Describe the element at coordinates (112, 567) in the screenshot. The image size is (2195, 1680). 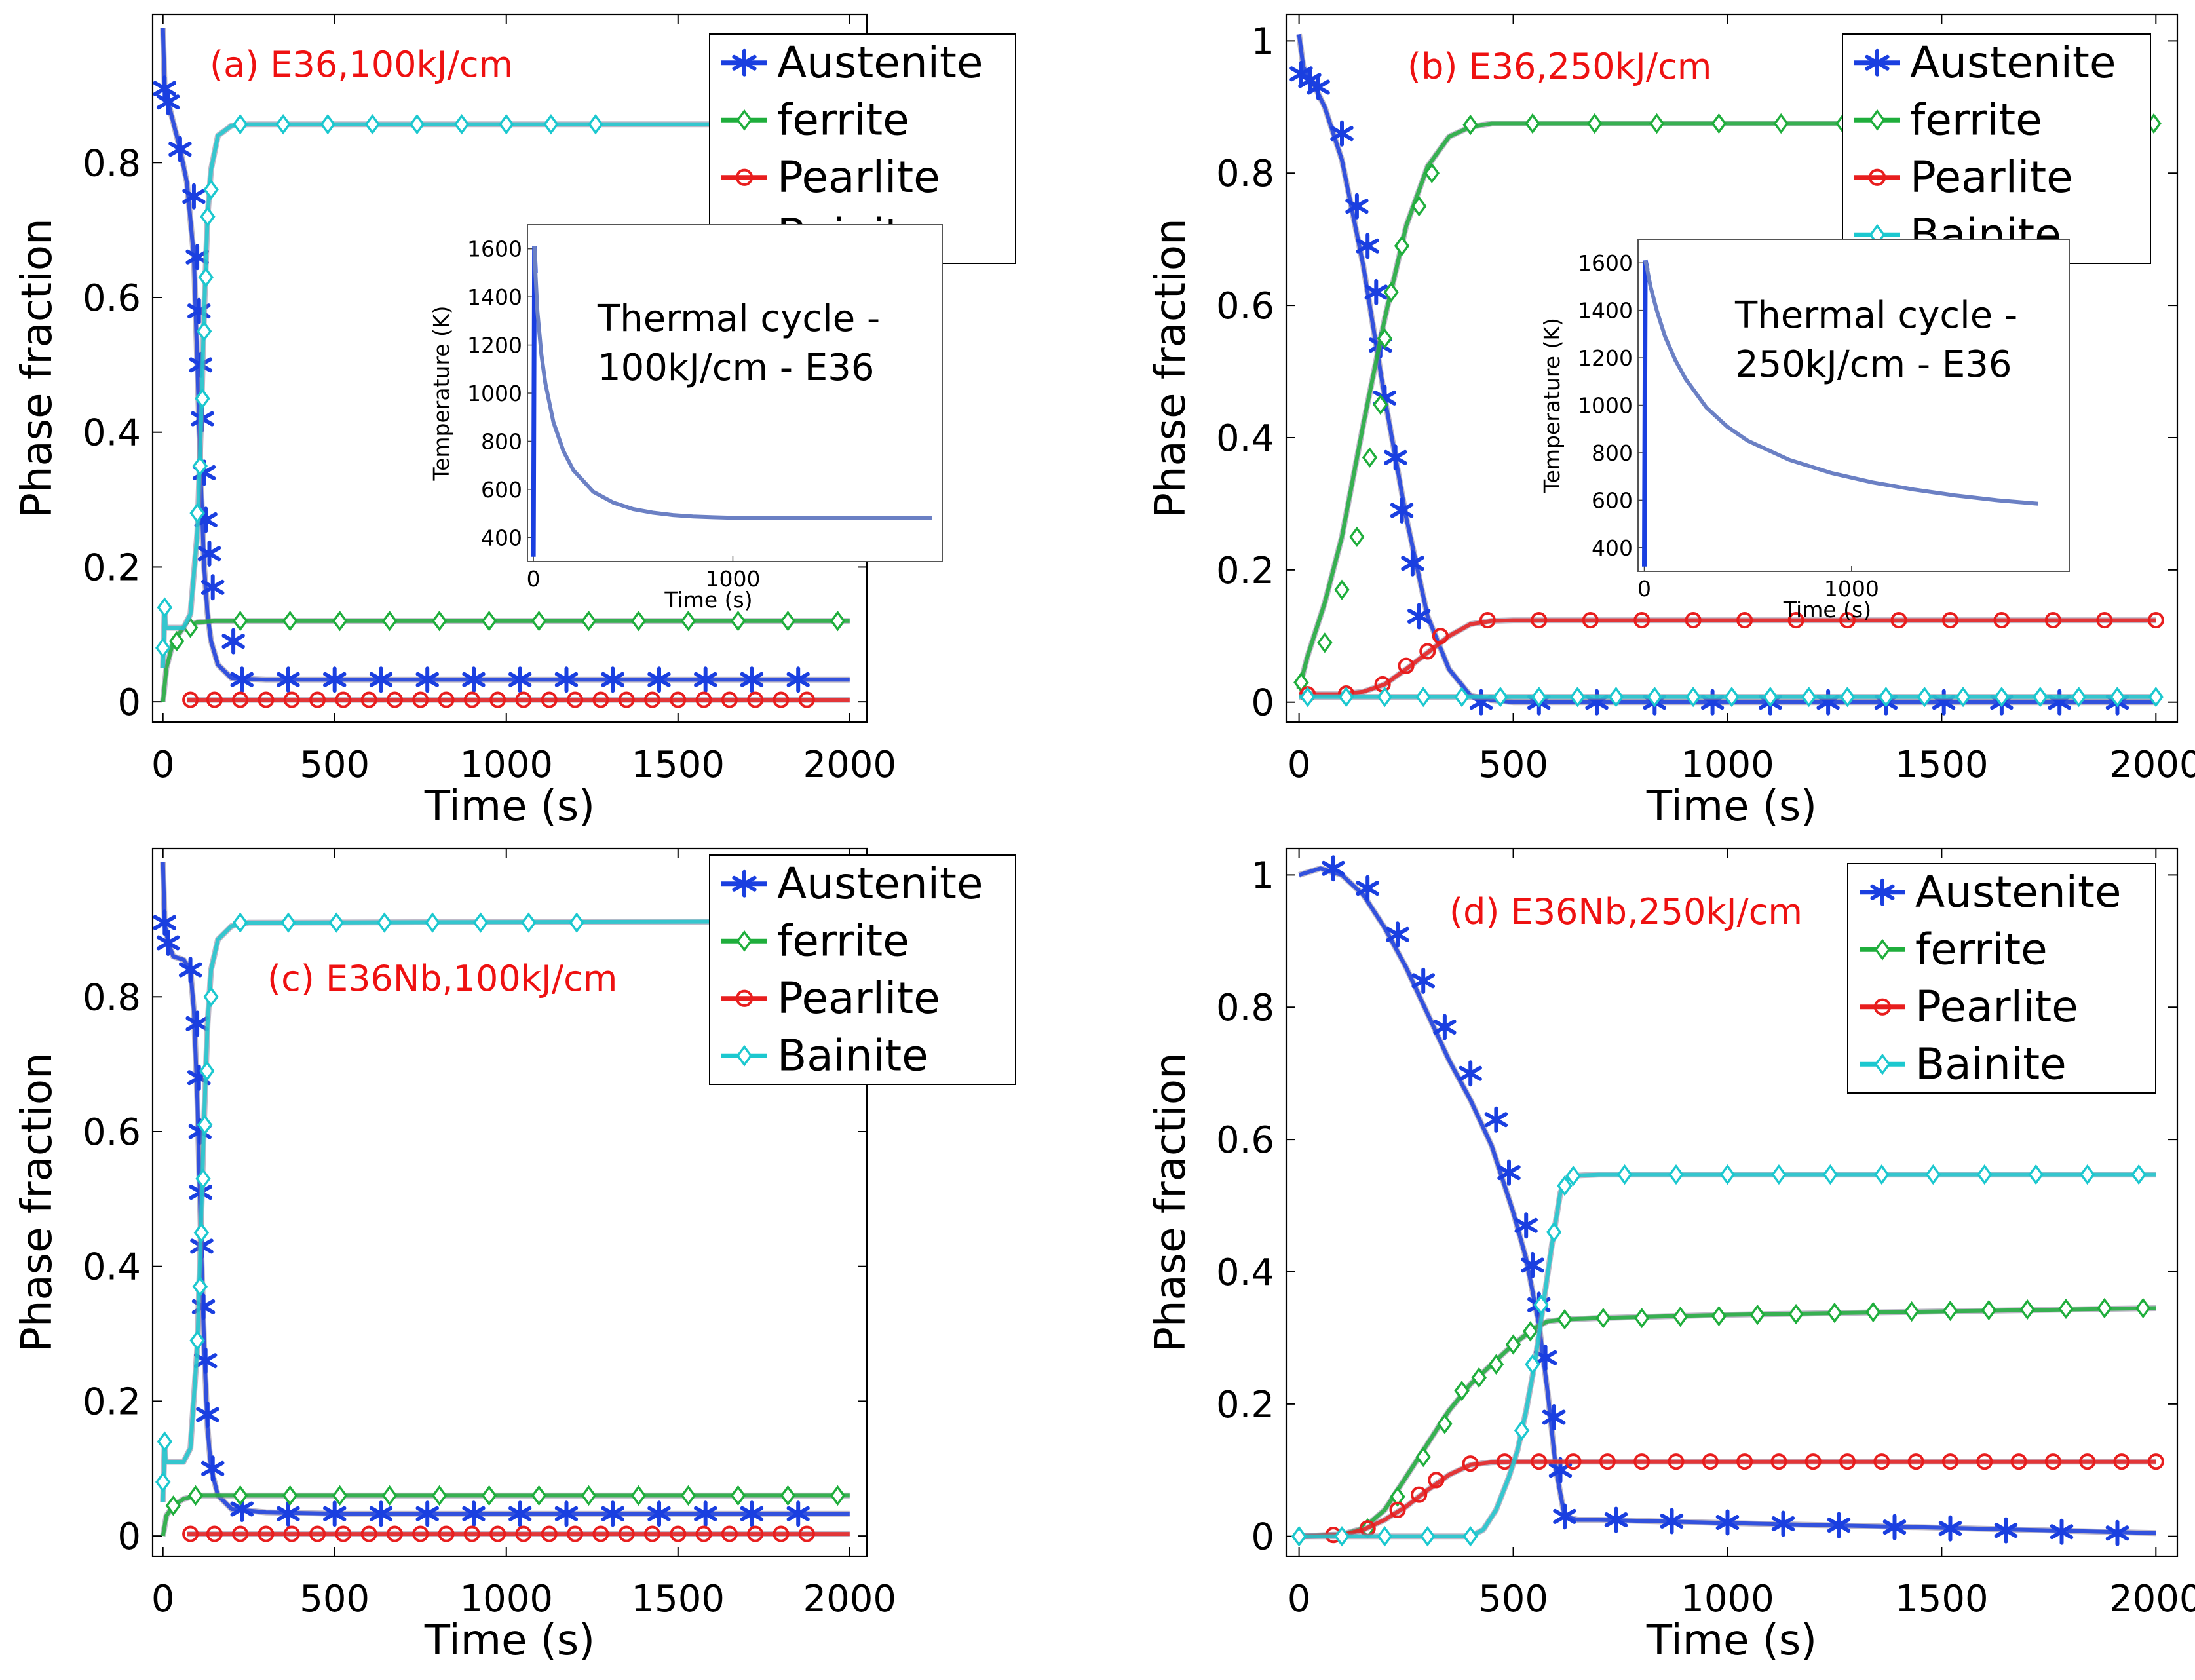
I see `y-tick-label: 0.2` at that location.